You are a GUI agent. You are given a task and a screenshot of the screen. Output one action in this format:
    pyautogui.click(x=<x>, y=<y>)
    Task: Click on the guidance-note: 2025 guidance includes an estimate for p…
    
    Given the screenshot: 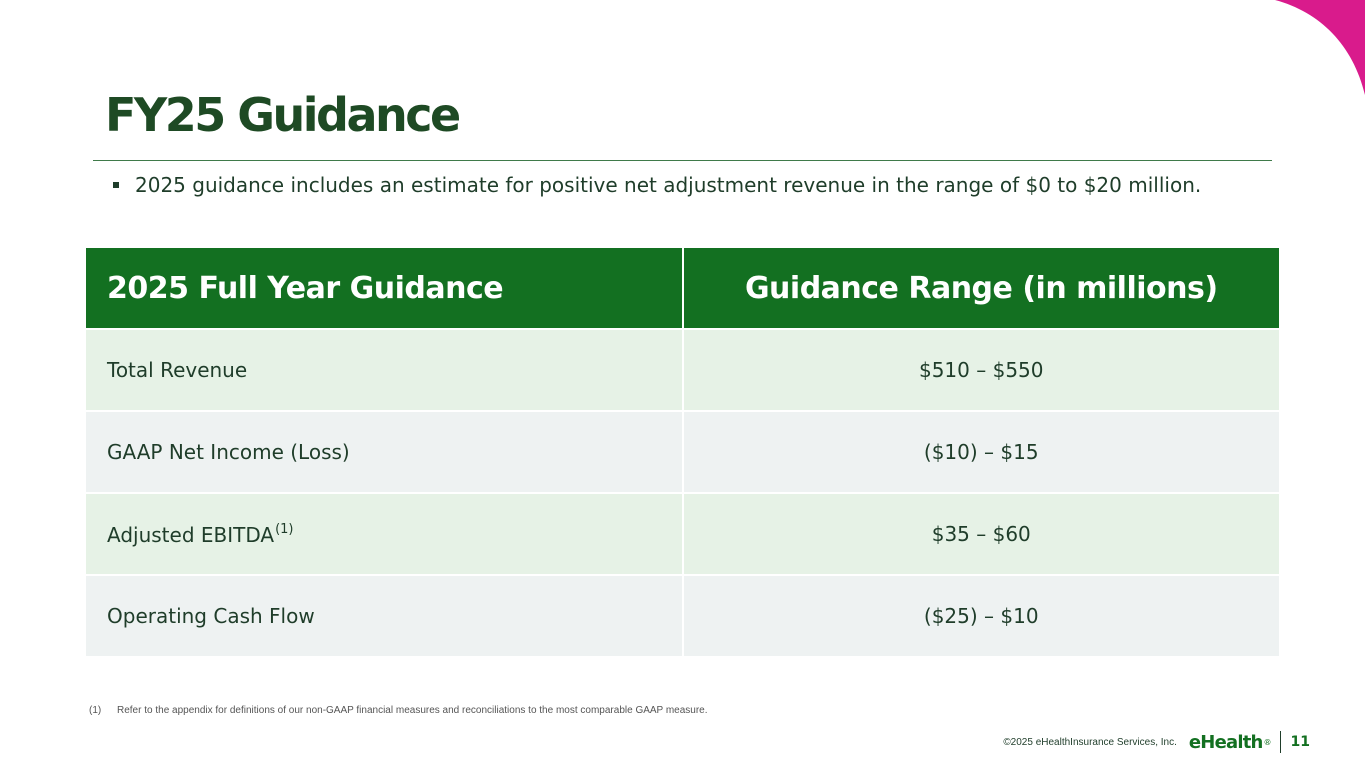 What is the action you would take?
    pyautogui.click(x=688, y=185)
    